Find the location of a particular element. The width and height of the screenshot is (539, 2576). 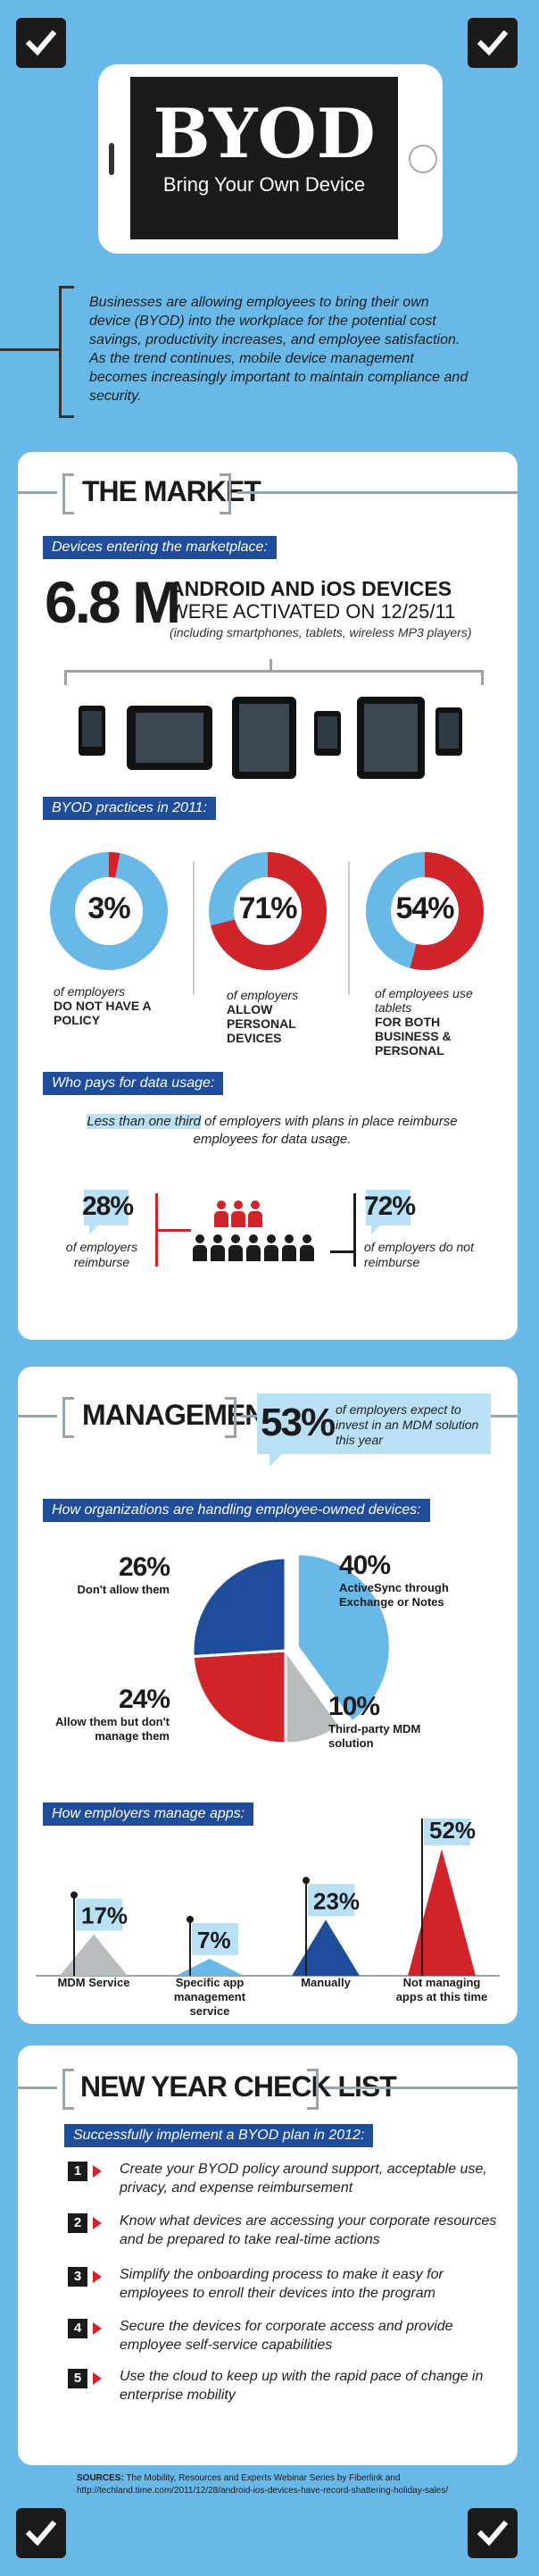

phone-home-button is located at coordinates (423, 159).